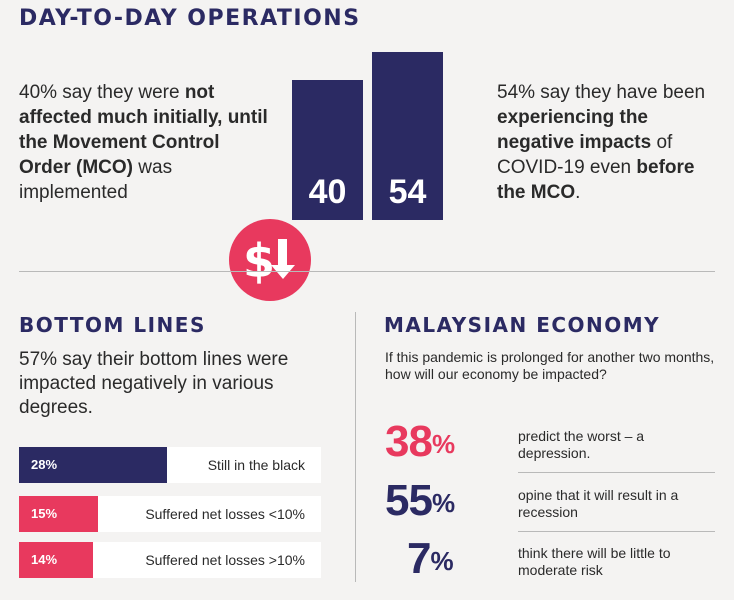  I want to click on bar-54: 54, so click(407, 136).